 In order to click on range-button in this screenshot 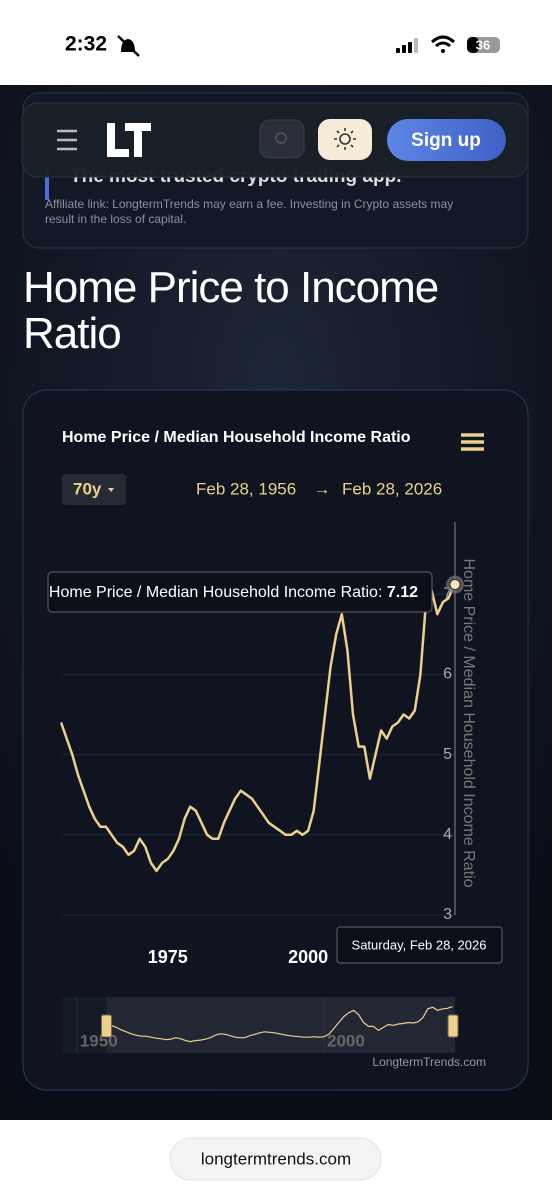, I will do `click(94, 489)`.